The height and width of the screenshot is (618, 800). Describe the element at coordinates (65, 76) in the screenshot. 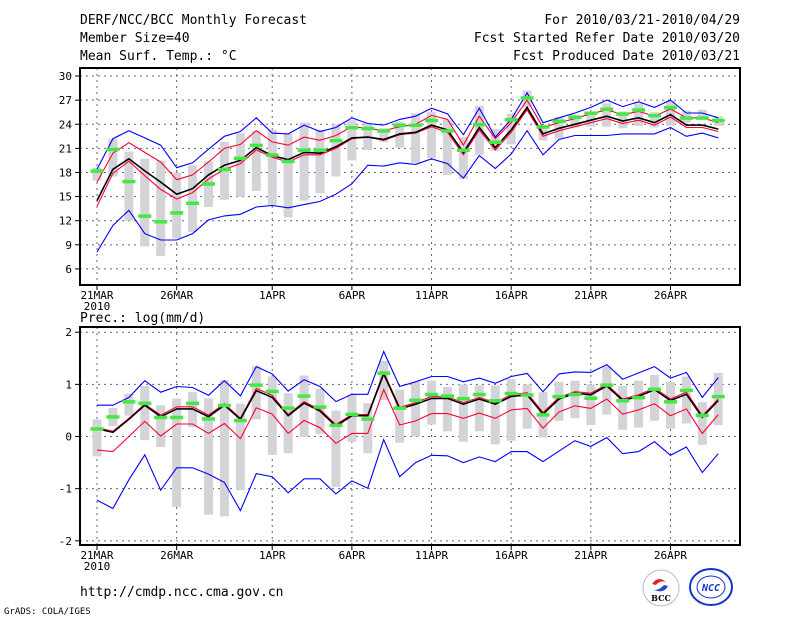

I see `y-tick-label: 30` at that location.